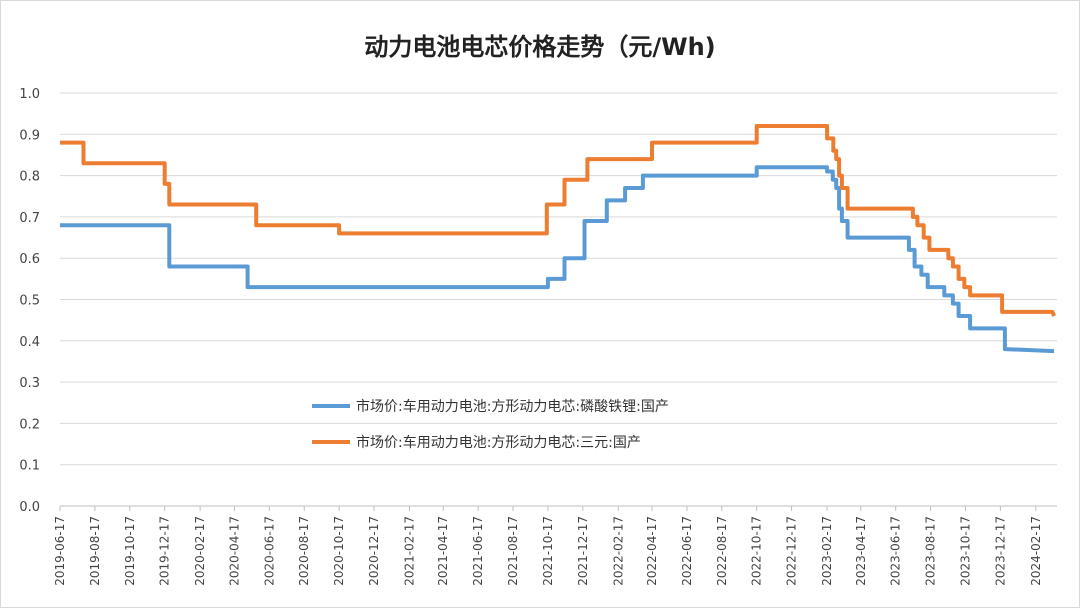 This screenshot has width=1080, height=608. What do you see at coordinates (539, 47) in the screenshot?
I see `chart-title: 动力电池电芯价格走势（元/Wh)` at bounding box center [539, 47].